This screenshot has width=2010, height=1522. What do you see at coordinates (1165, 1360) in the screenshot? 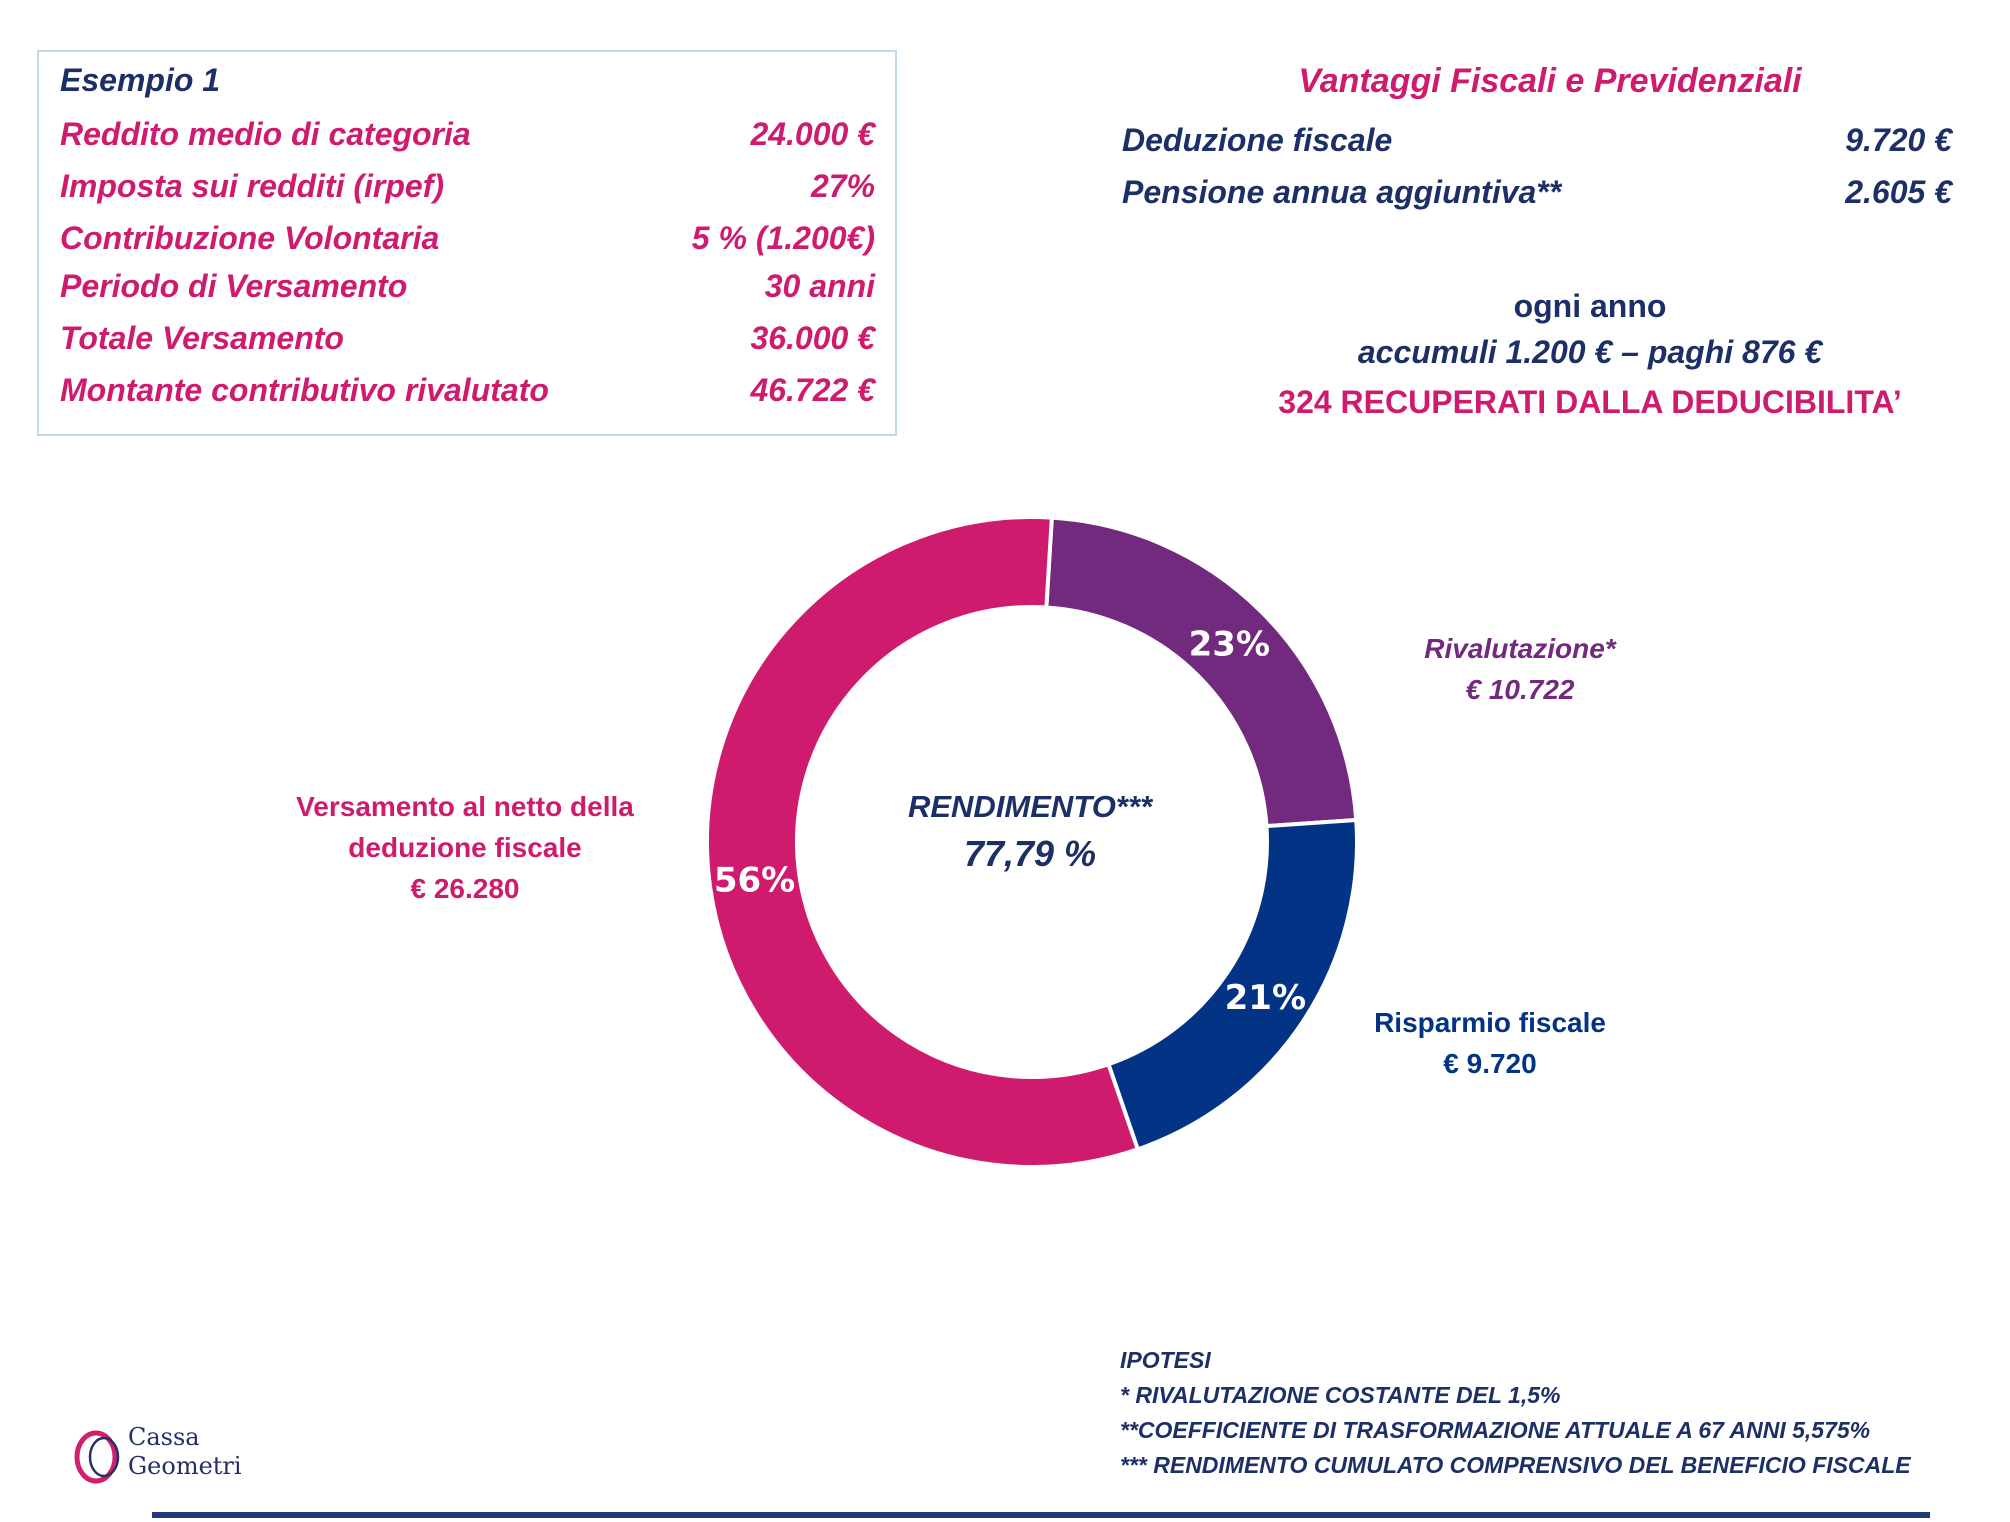
I see `ipotesi-title: IPOTESI` at bounding box center [1165, 1360].